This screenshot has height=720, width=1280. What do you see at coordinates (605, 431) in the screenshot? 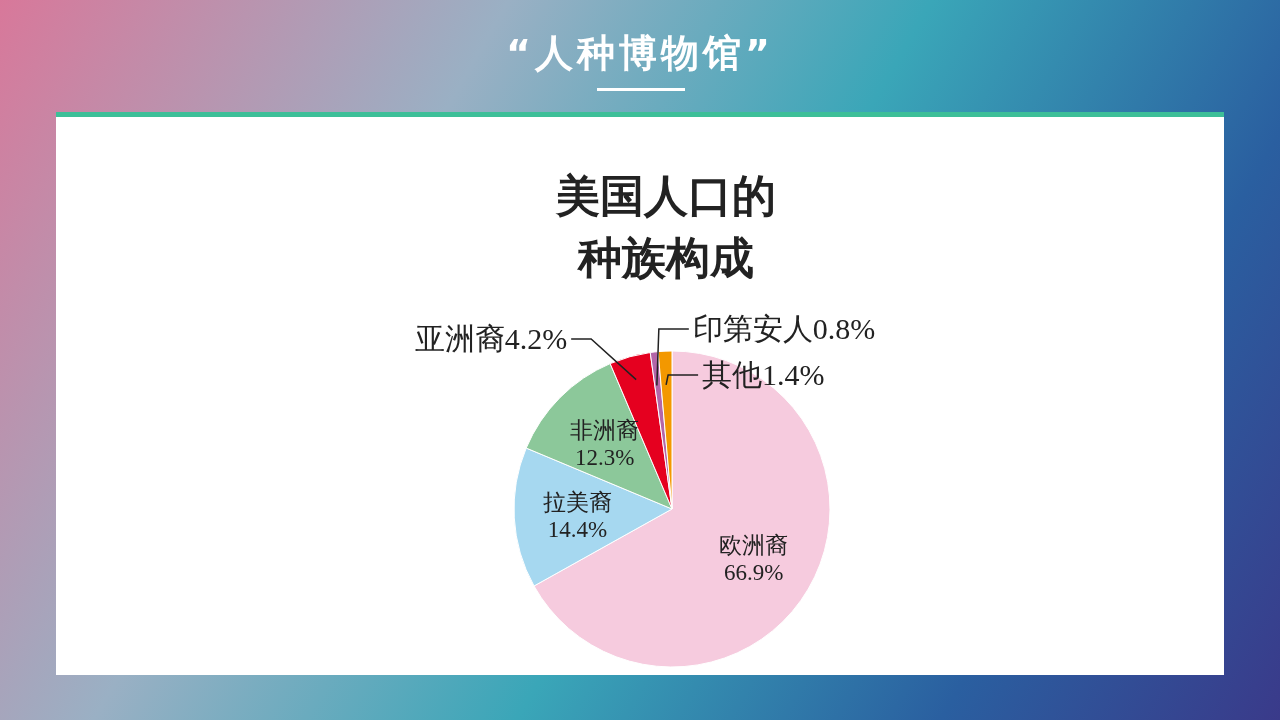
I see `slice-label: 非洲裔` at bounding box center [605, 431].